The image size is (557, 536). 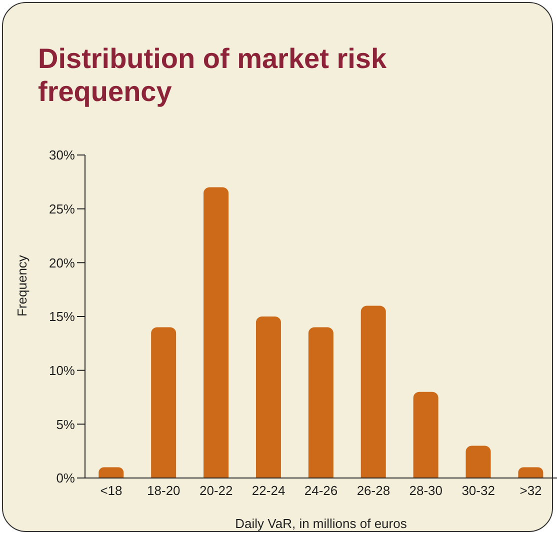 What do you see at coordinates (62, 208) in the screenshot?
I see `y-tick-label: 25%` at bounding box center [62, 208].